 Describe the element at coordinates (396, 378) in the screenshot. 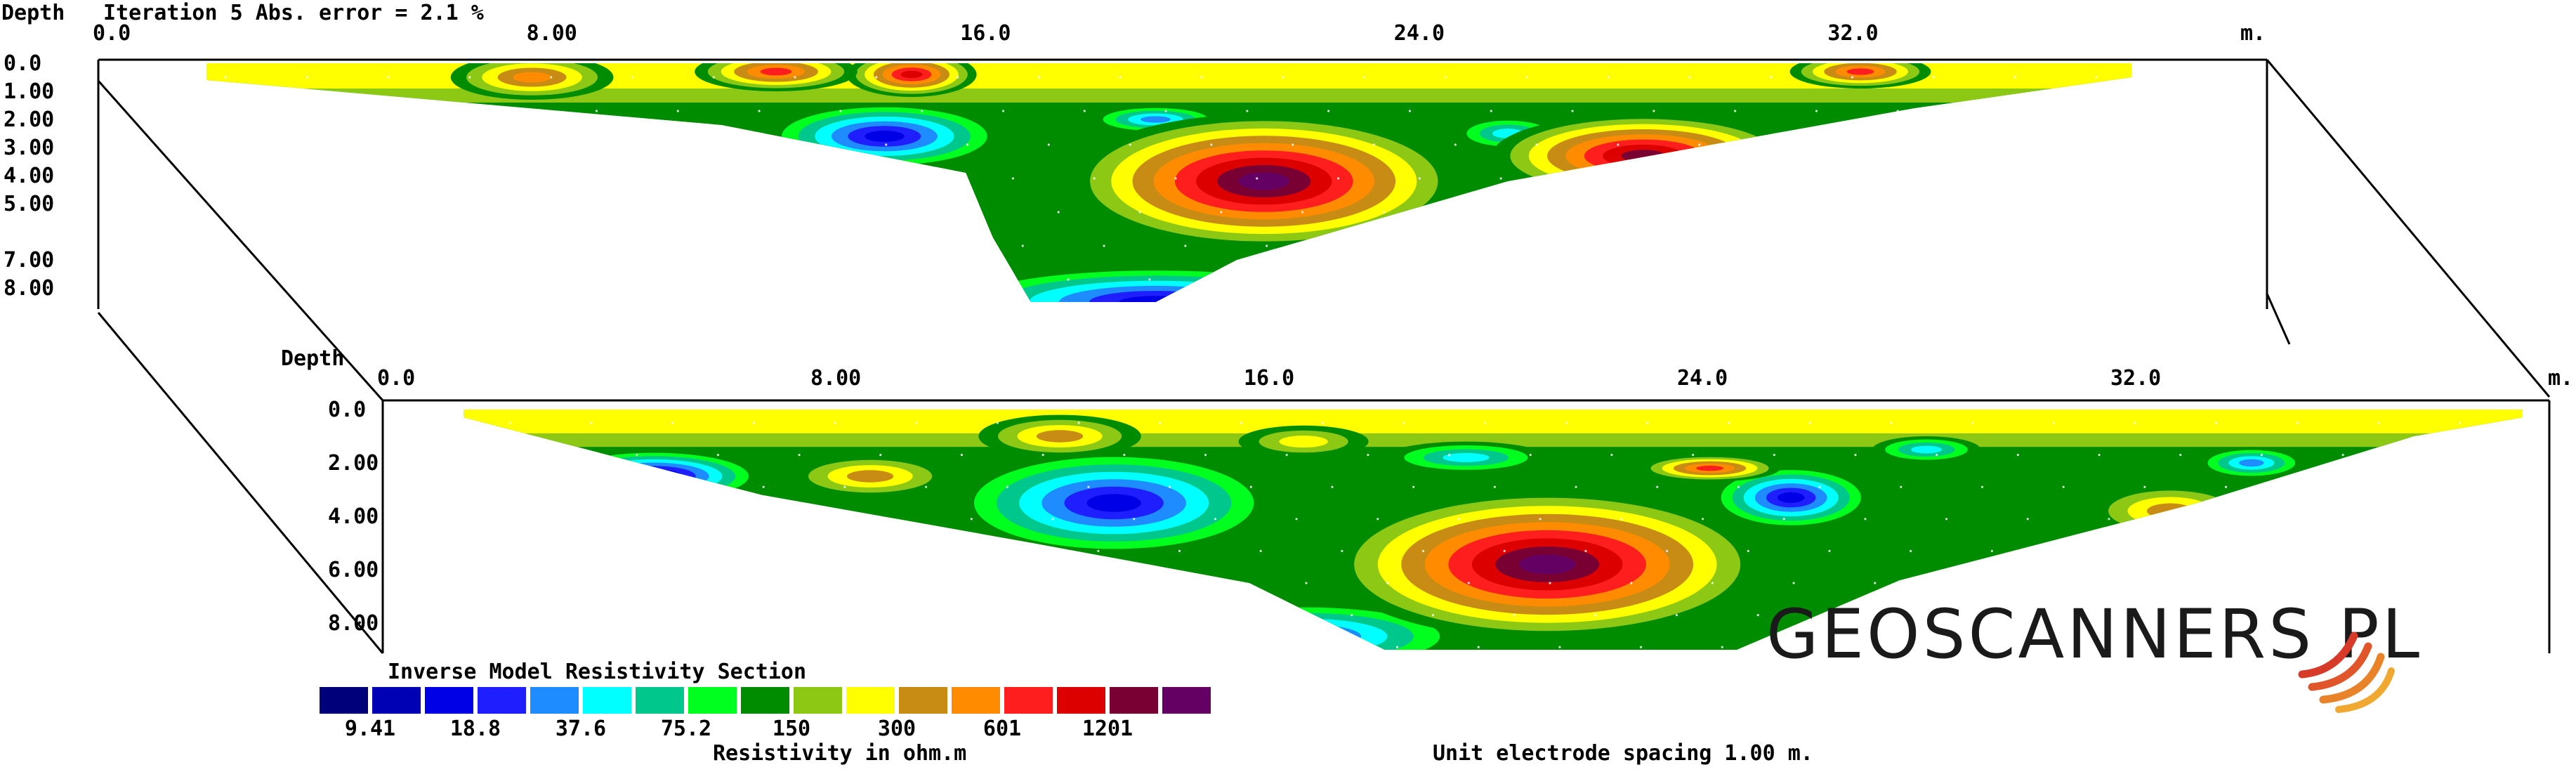

I see `x-tick-label: 0.0` at that location.